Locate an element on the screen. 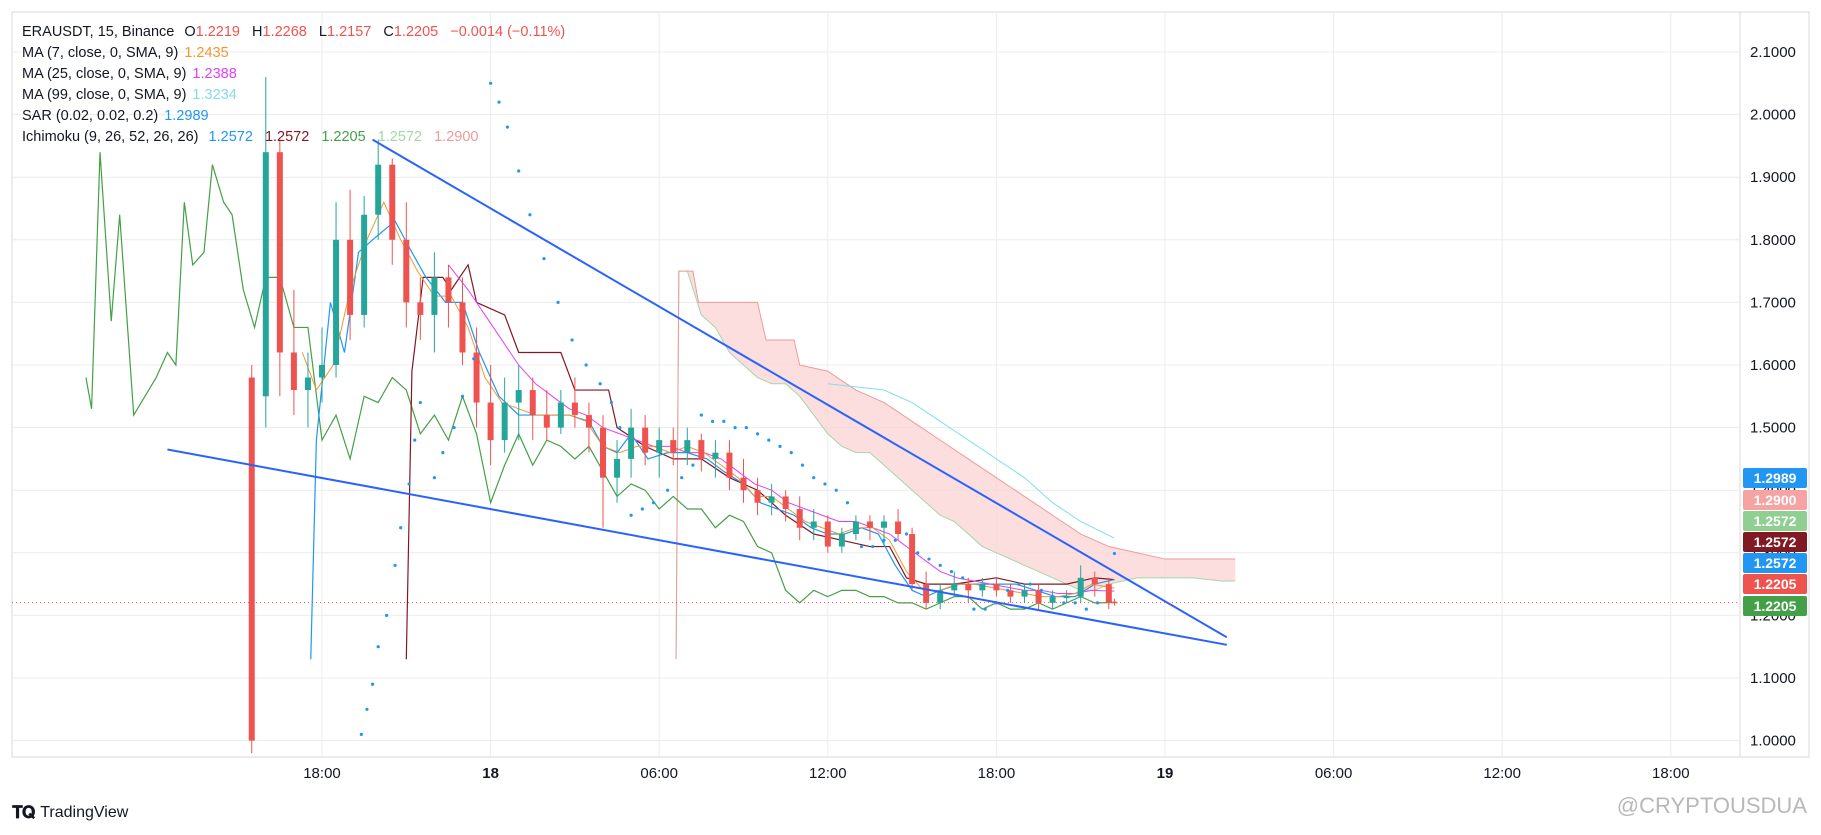 Image resolution: width=1821 pixels, height=835 pixels. open-value: 1.2219 is located at coordinates (217, 32).